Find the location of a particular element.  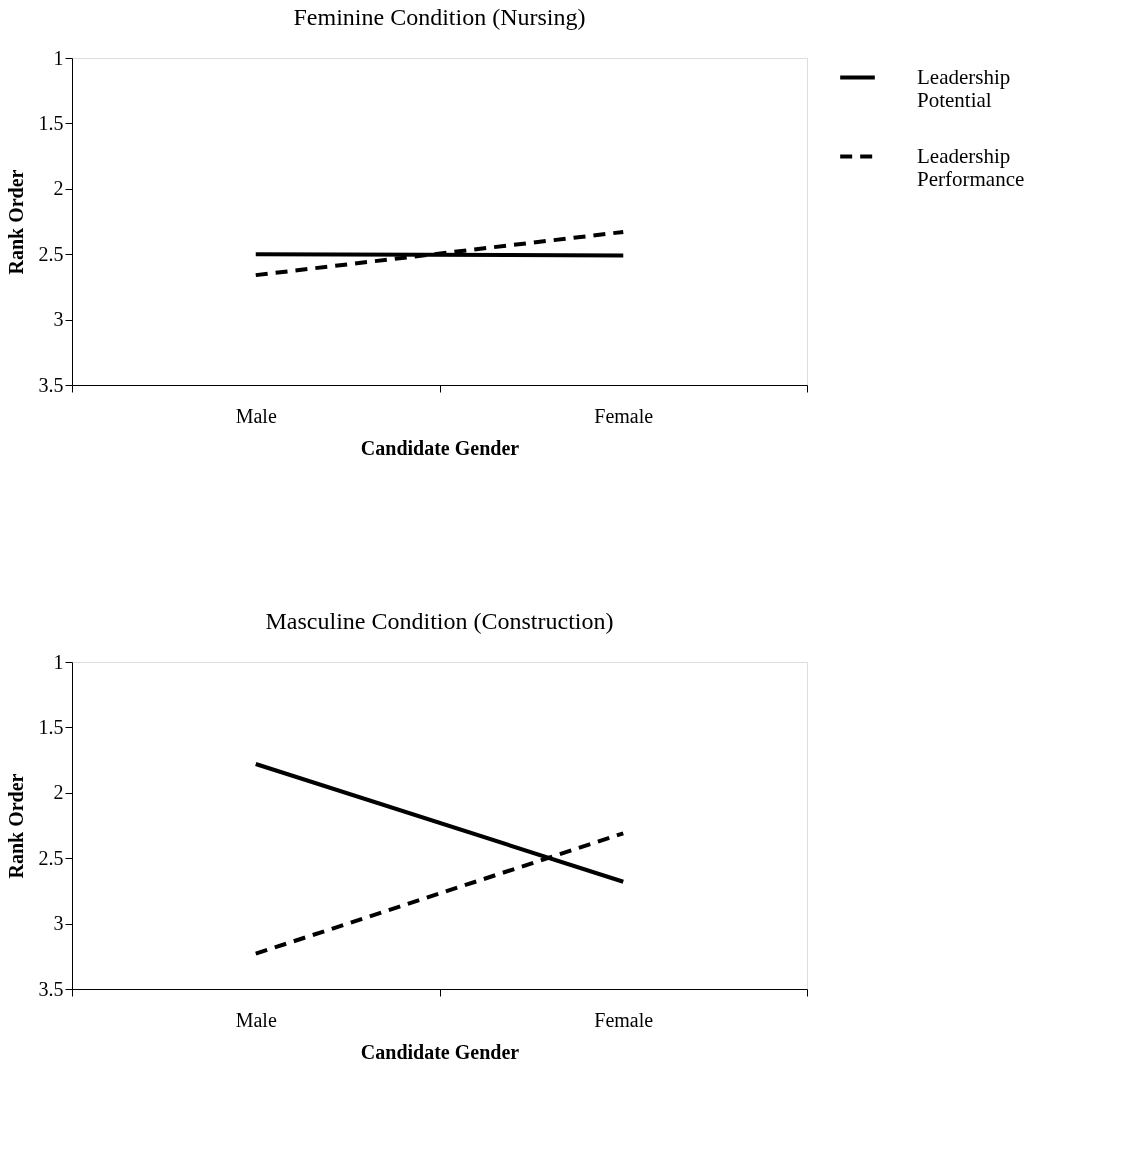

legend-label: Leadership Potential is located at coordinates (964, 88).